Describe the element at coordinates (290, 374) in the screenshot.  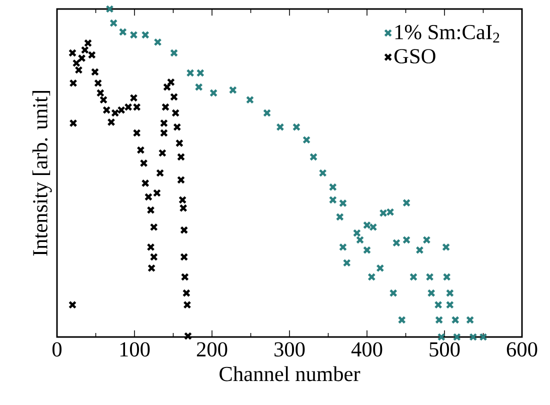
I see `x-axis-title: Channel number` at that location.